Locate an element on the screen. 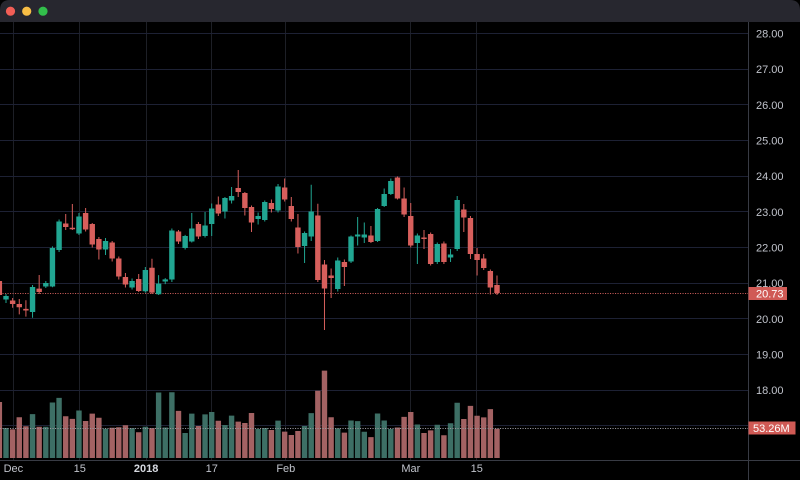 This screenshot has height=480, width=800. svg-text: 27.00 is located at coordinates (770, 70).